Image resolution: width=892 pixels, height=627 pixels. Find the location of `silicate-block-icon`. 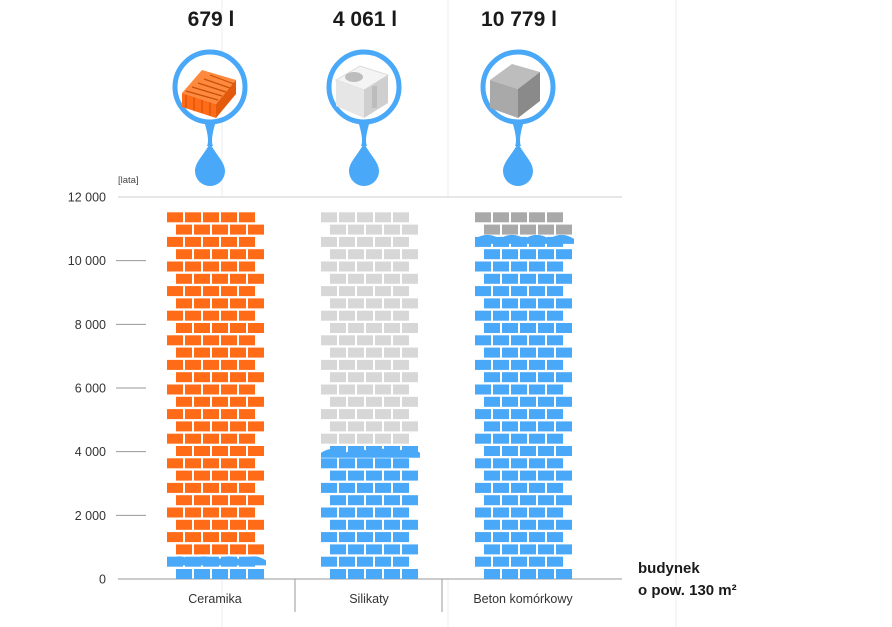

silicate-block-icon is located at coordinates (364, 117).